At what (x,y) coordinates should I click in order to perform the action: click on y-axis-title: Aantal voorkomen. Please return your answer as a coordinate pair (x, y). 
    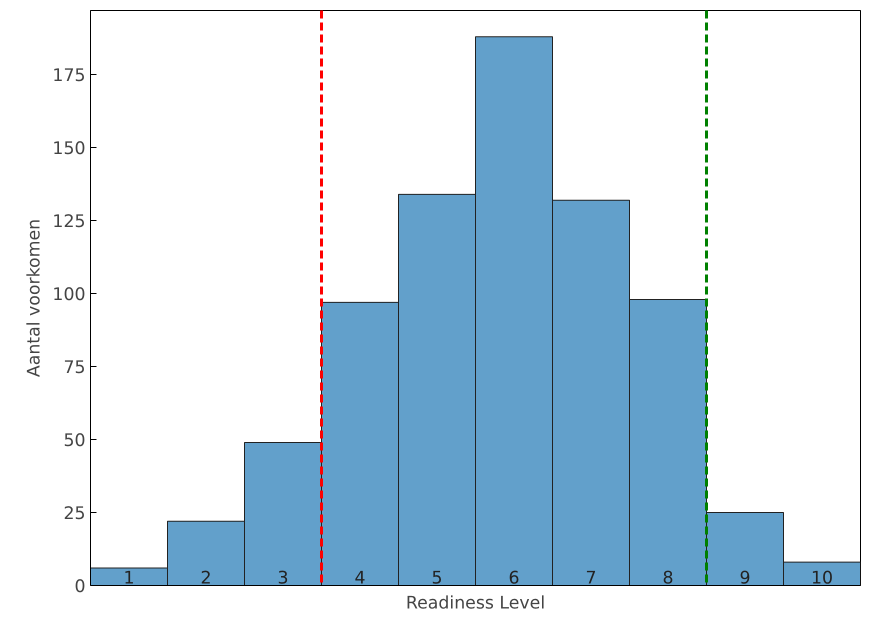
    Looking at the image, I should click on (34, 298).